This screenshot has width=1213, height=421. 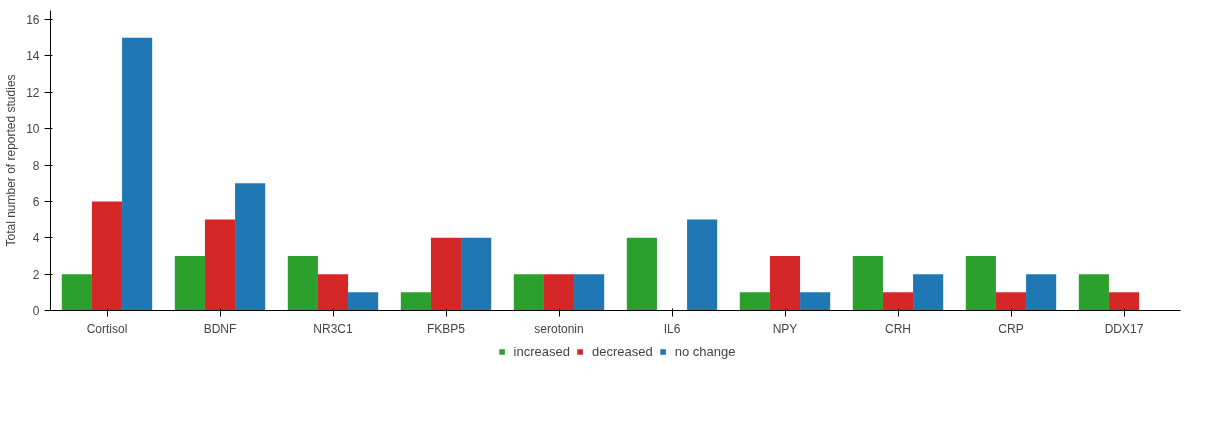 What do you see at coordinates (622, 351) in the screenshot?
I see `legend-label: decreased` at bounding box center [622, 351].